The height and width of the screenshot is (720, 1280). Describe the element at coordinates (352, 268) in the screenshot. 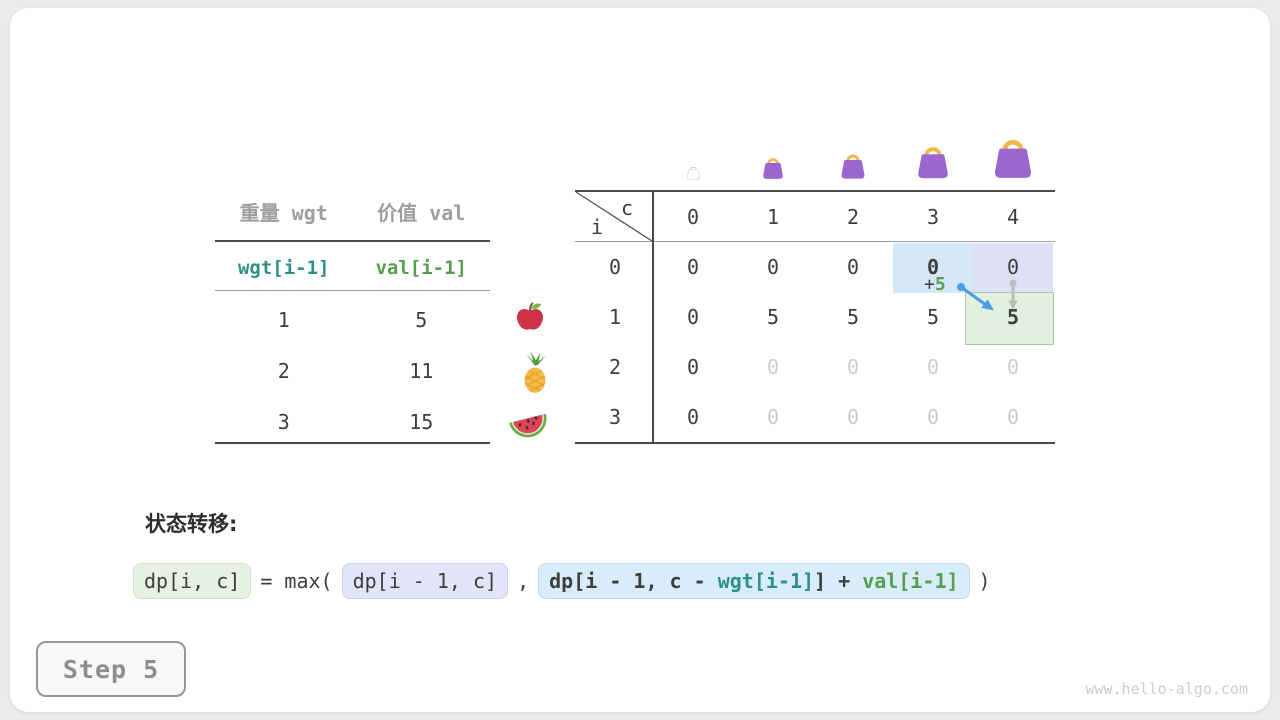

I see `items-table-index-row: wgt[i-1] val[i-1]` at that location.